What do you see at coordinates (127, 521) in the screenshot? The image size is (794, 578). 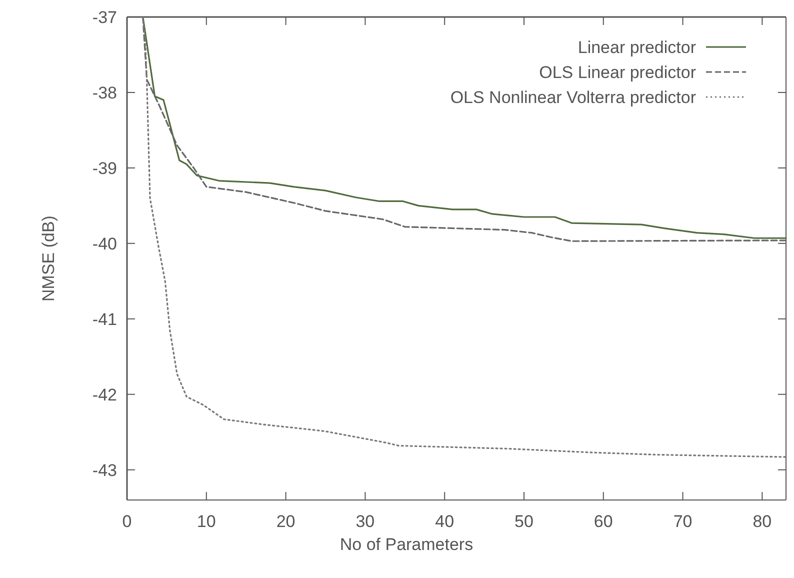 I see `x-tick-label: 0` at bounding box center [127, 521].